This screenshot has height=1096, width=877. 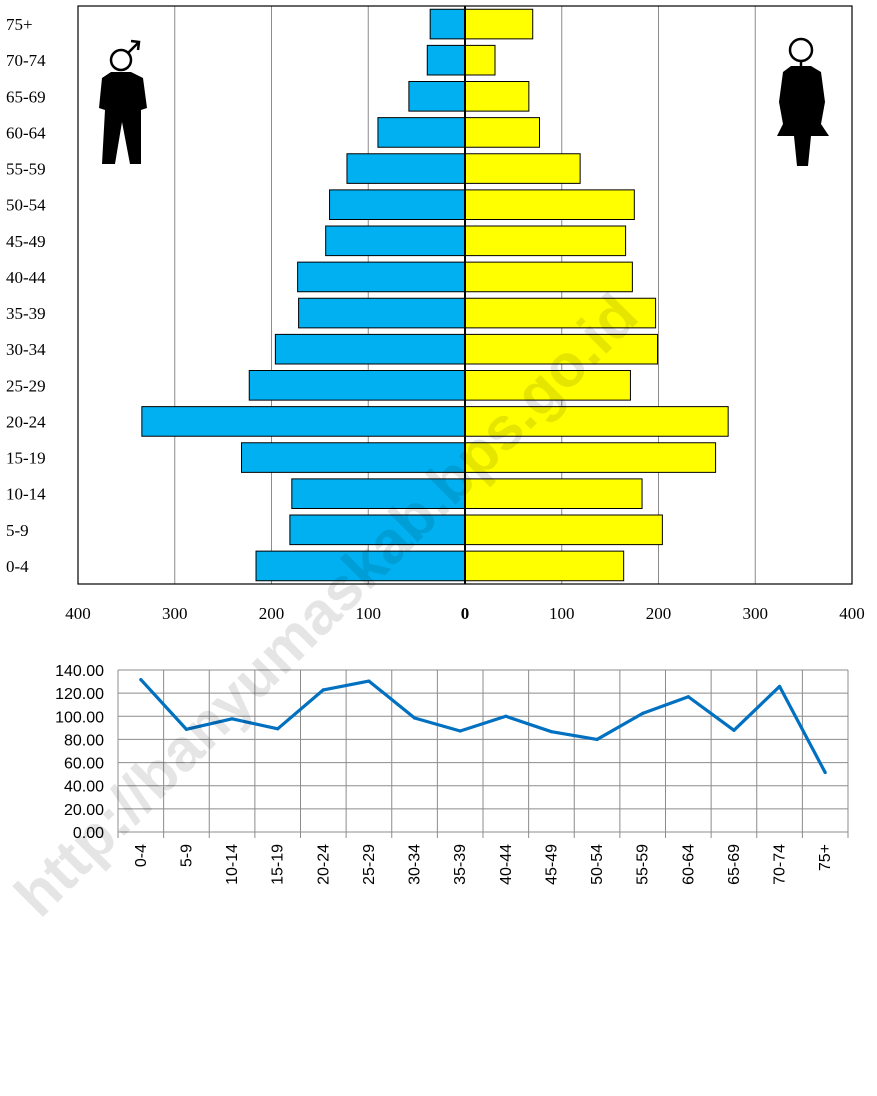 I want to click on x-tick-label: 30-34, so click(x=415, y=864).